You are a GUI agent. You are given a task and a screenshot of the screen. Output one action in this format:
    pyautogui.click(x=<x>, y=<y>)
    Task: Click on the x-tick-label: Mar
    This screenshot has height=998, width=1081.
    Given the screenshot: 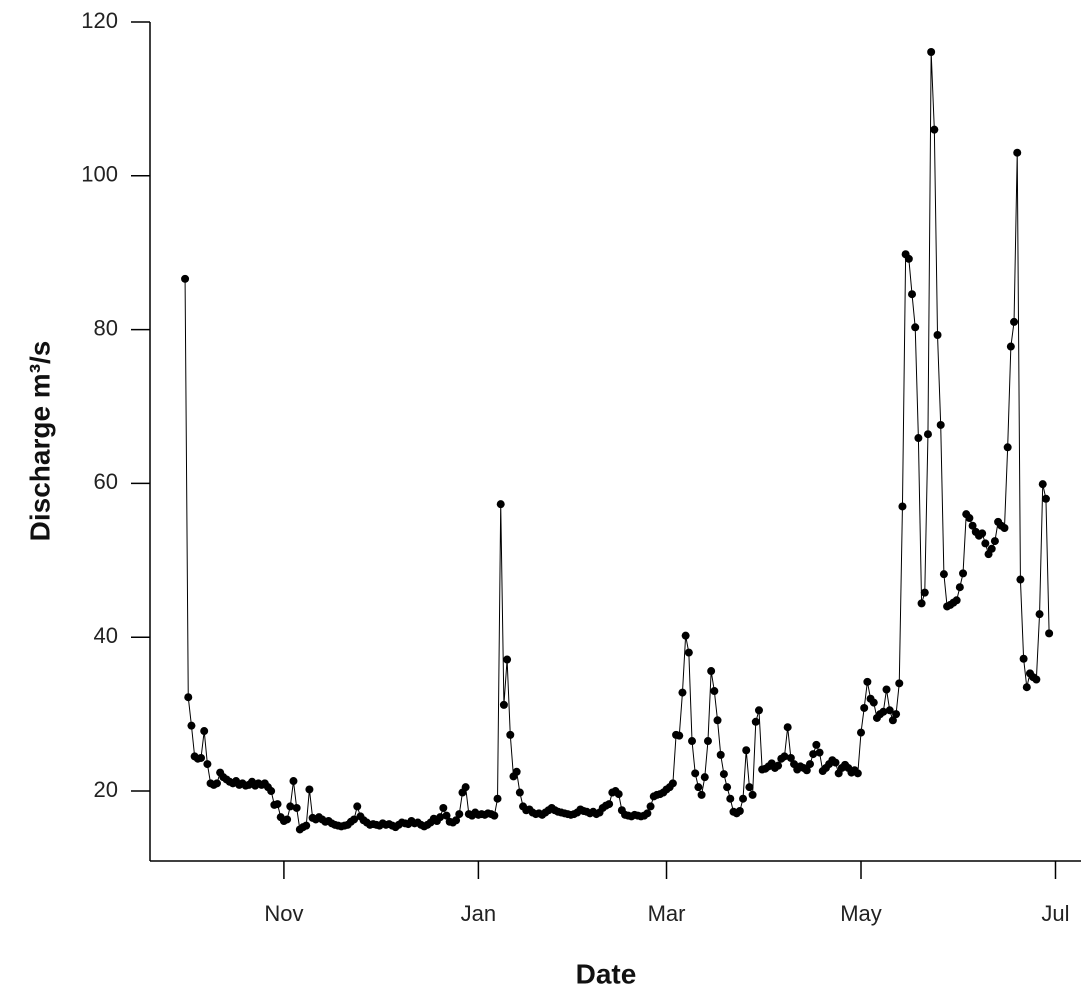 What is the action you would take?
    pyautogui.click(x=667, y=913)
    